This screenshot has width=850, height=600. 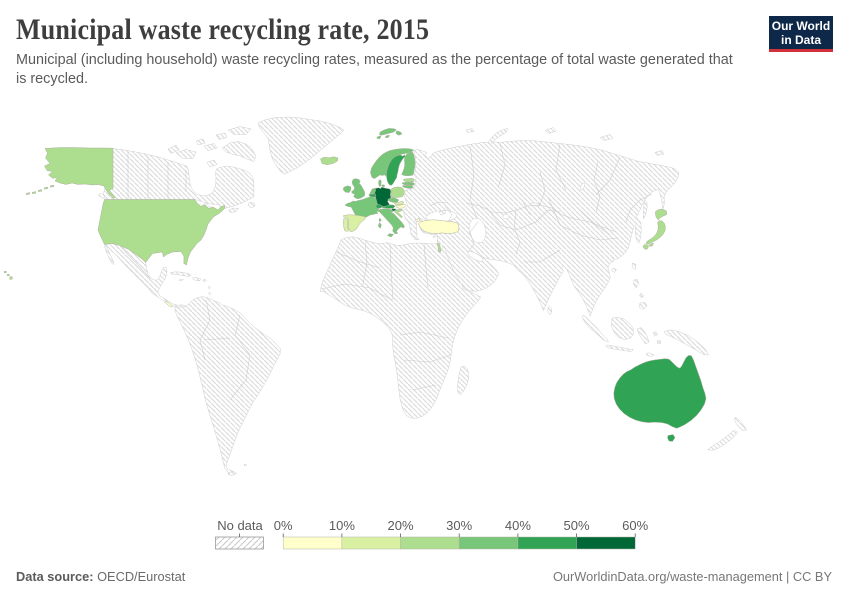 What do you see at coordinates (576, 525) in the screenshot?
I see `svg-text: 50%` at bounding box center [576, 525].